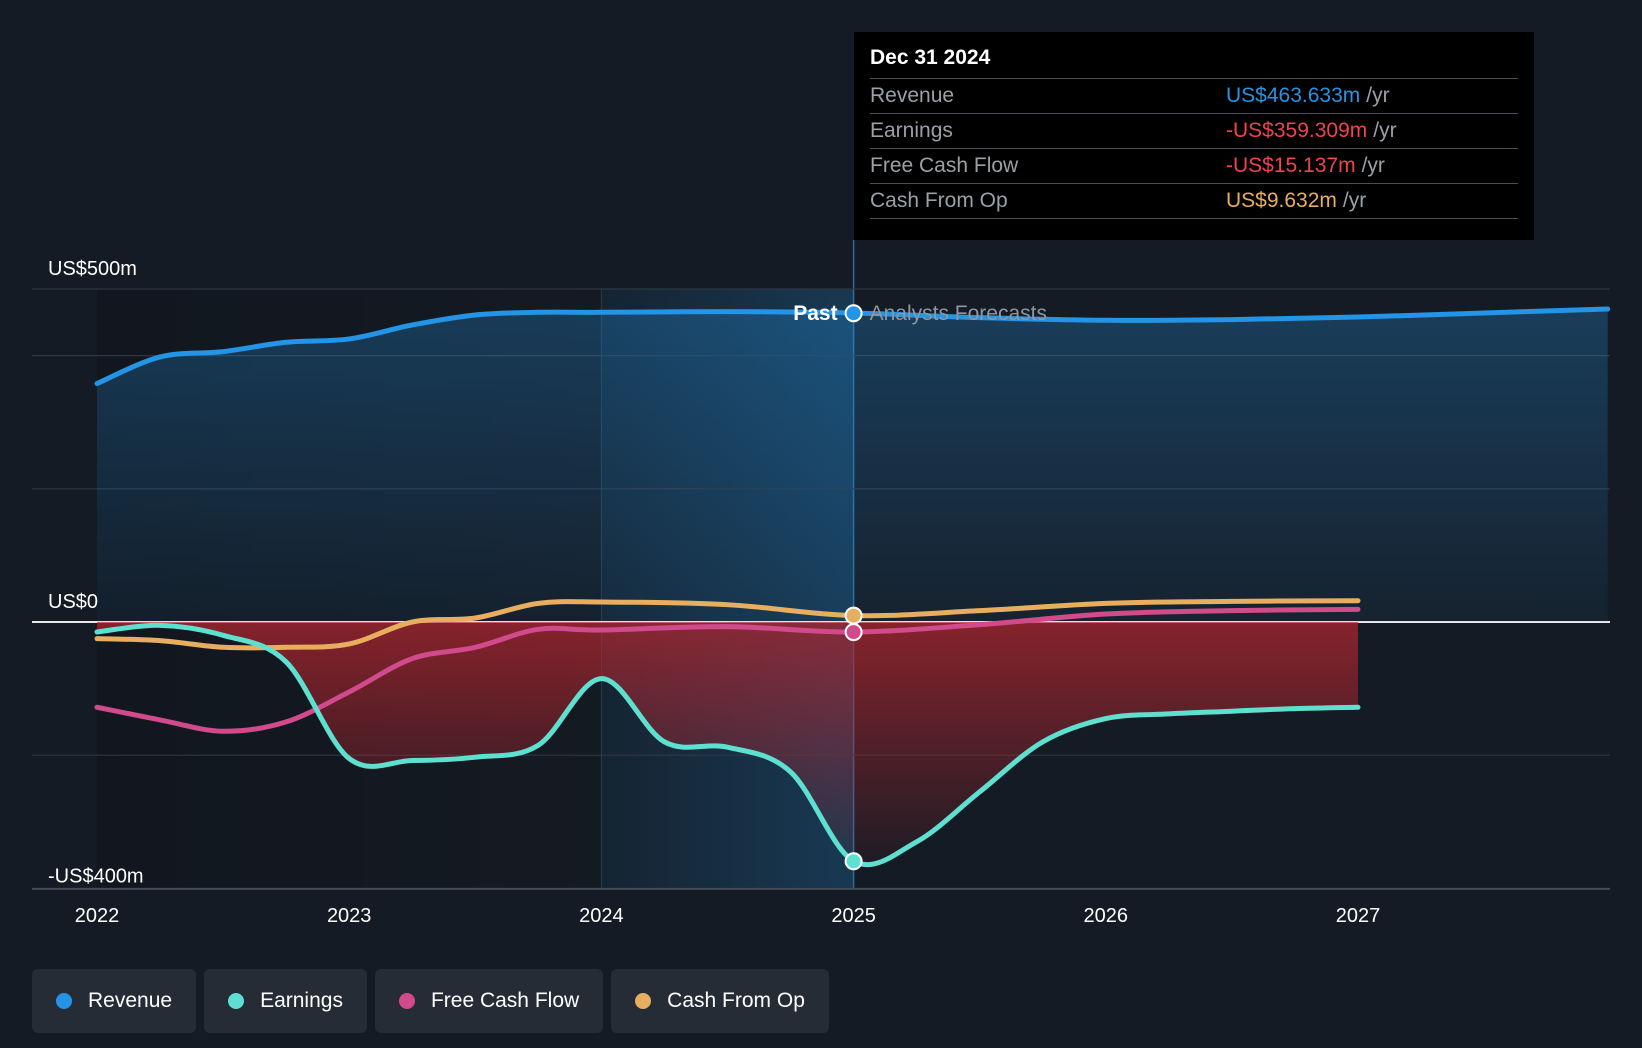 The width and height of the screenshot is (1642, 1048). Describe the element at coordinates (505, 1000) in the screenshot. I see `legend-label: Free Cash Flow` at that location.